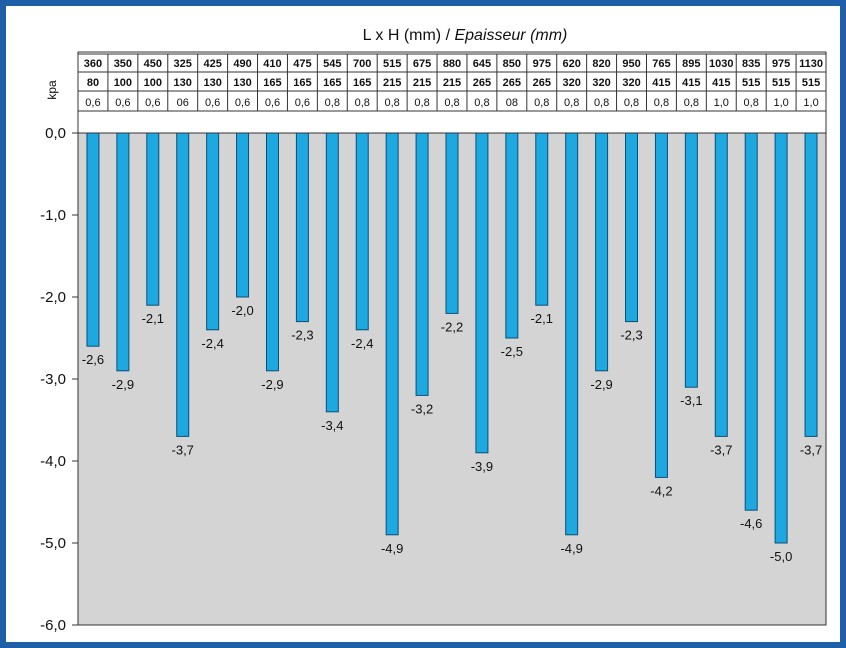 This screenshot has width=846, height=648. Describe the element at coordinates (53, 215) in the screenshot. I see `y-tick-label: -1,0` at that location.